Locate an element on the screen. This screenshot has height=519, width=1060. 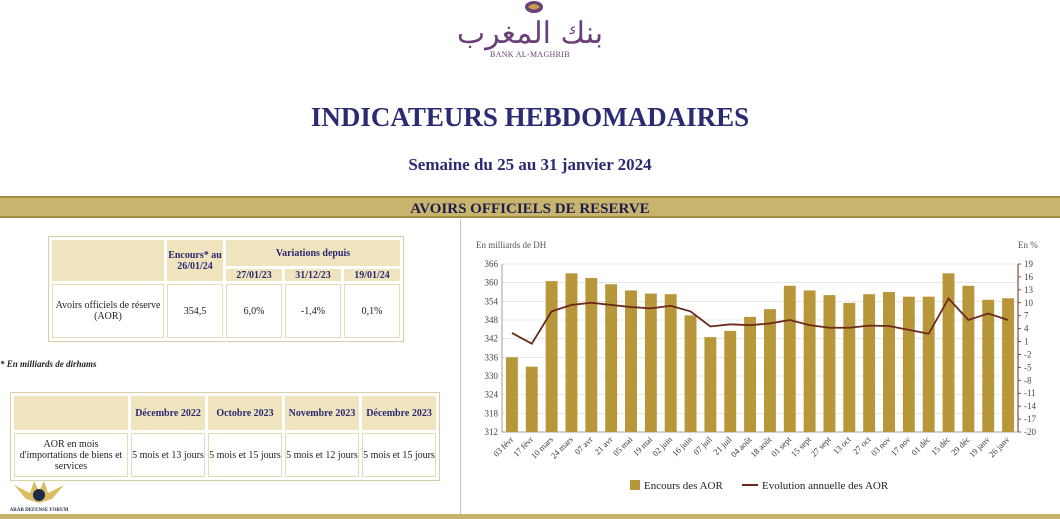
x-tick-label: 04 août is located at coordinates (741, 446).